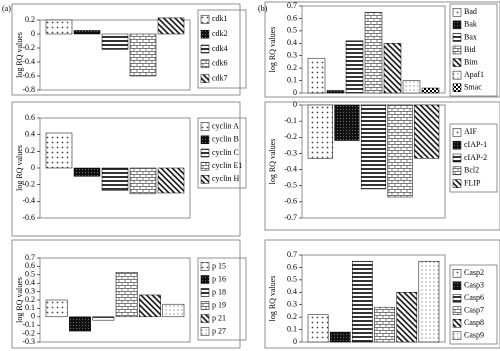 This screenshot has height=351, width=500. What do you see at coordinates (219, 304) in the screenshot?
I see `legend-label: p 19` at bounding box center [219, 304].